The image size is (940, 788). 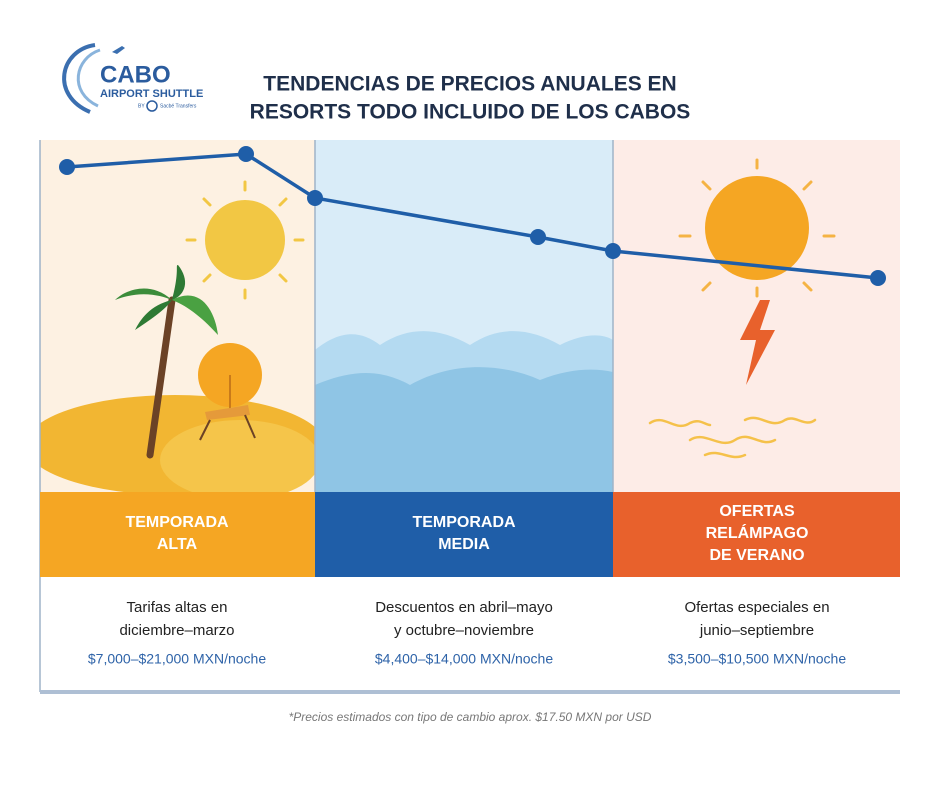 What do you see at coordinates (464, 630) in the screenshot?
I see `season-description: y octubre–noviembre` at bounding box center [464, 630].